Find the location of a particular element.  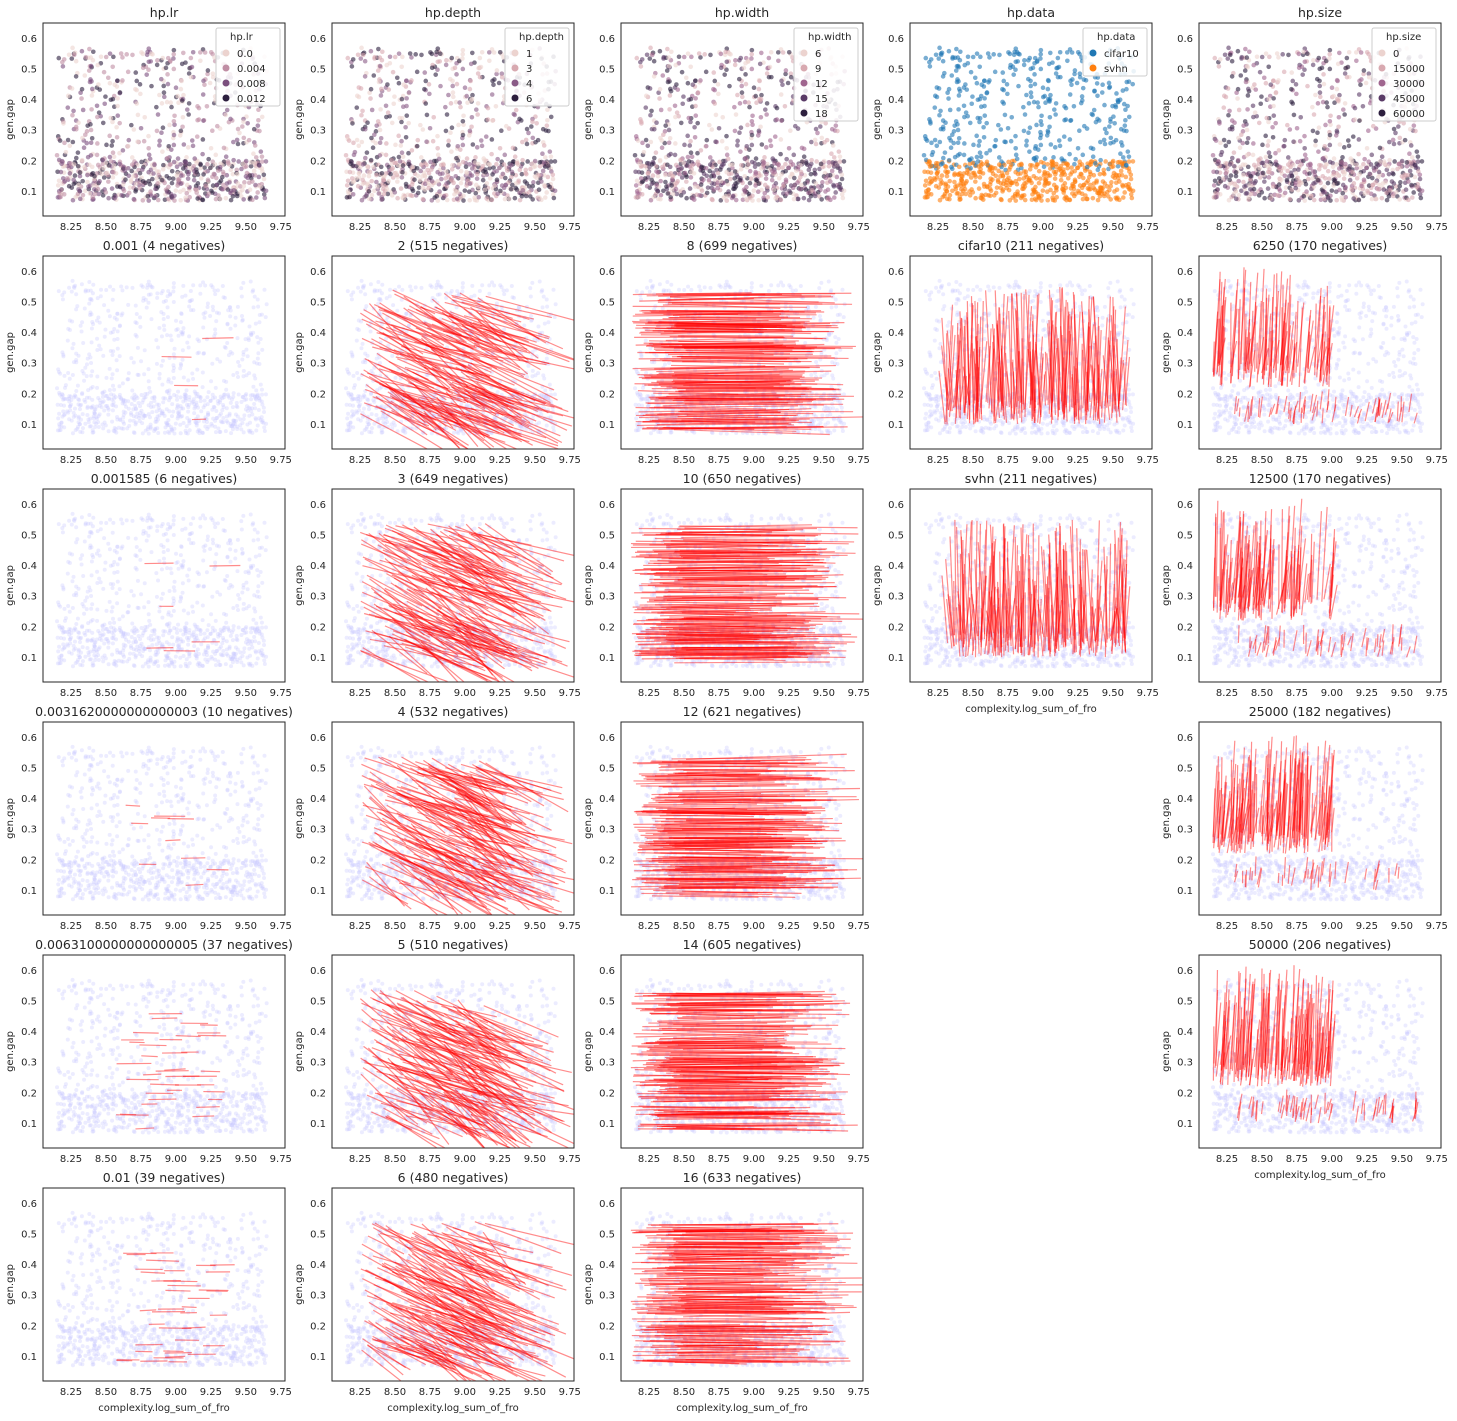

y-axis-label: gen.gap is located at coordinates (299, 119).